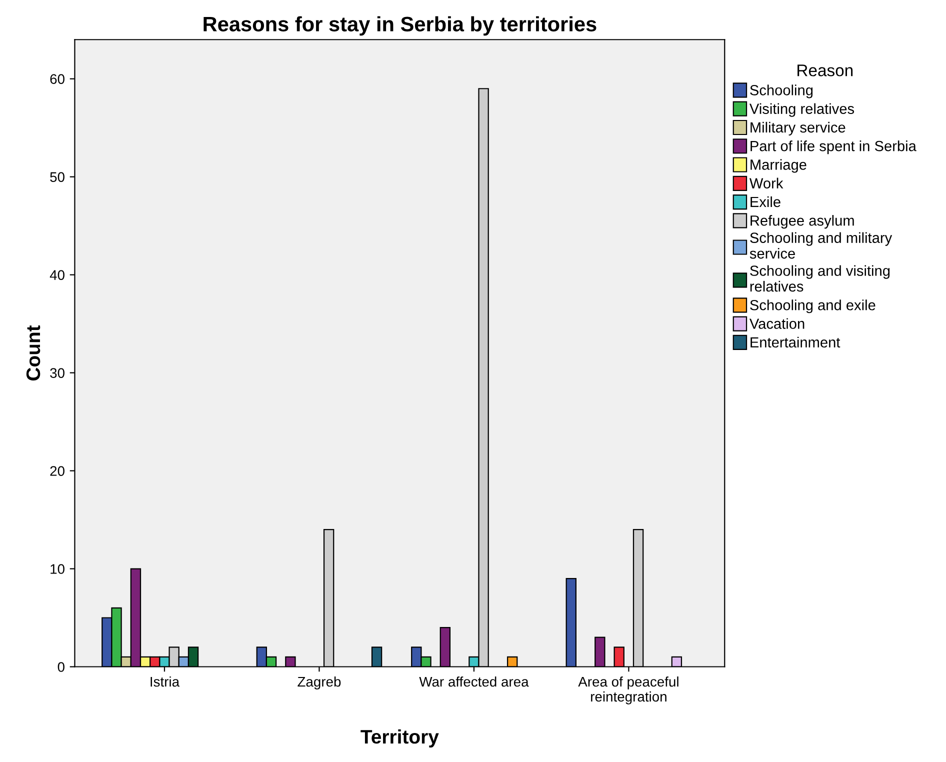  I want to click on legend-label: Schooling and visiting relatives, so click(820, 278).